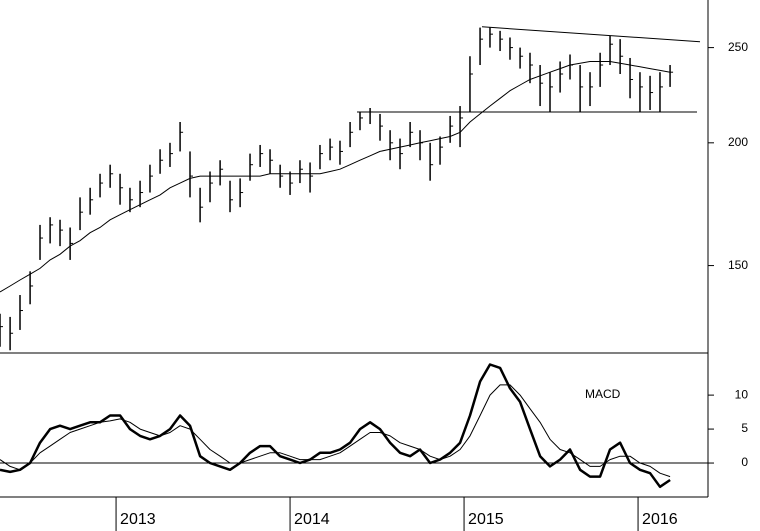 The height and width of the screenshot is (531, 760). I want to click on y-tick-label: 0, so click(744, 462).